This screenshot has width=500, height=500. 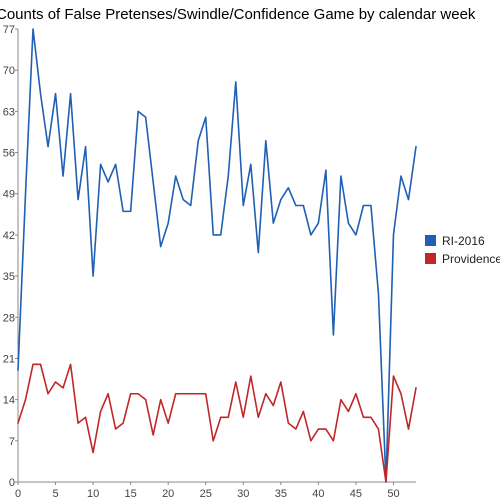 I want to click on y-tick-label: 42, so click(x=9, y=236).